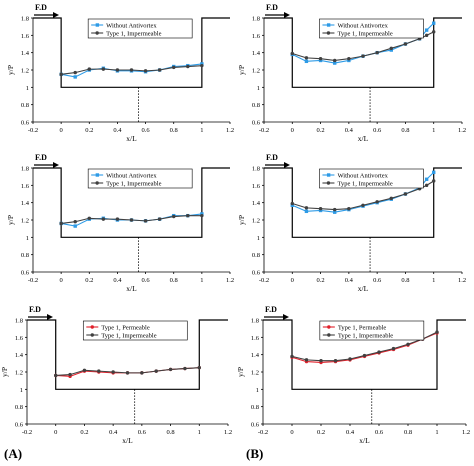  What do you see at coordinates (25, 186) in the screenshot?
I see `y-tick-label: 1.6` at bounding box center [25, 186].